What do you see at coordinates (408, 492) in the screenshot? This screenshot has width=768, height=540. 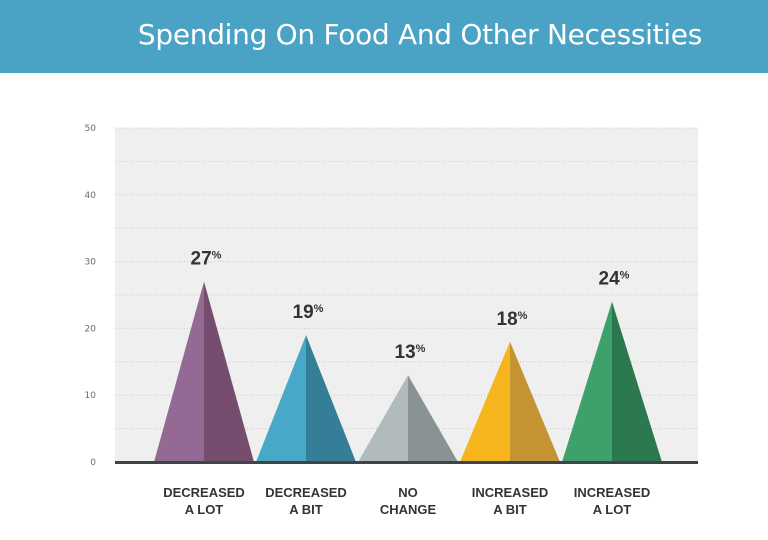 I see `category-label: NO` at bounding box center [408, 492].